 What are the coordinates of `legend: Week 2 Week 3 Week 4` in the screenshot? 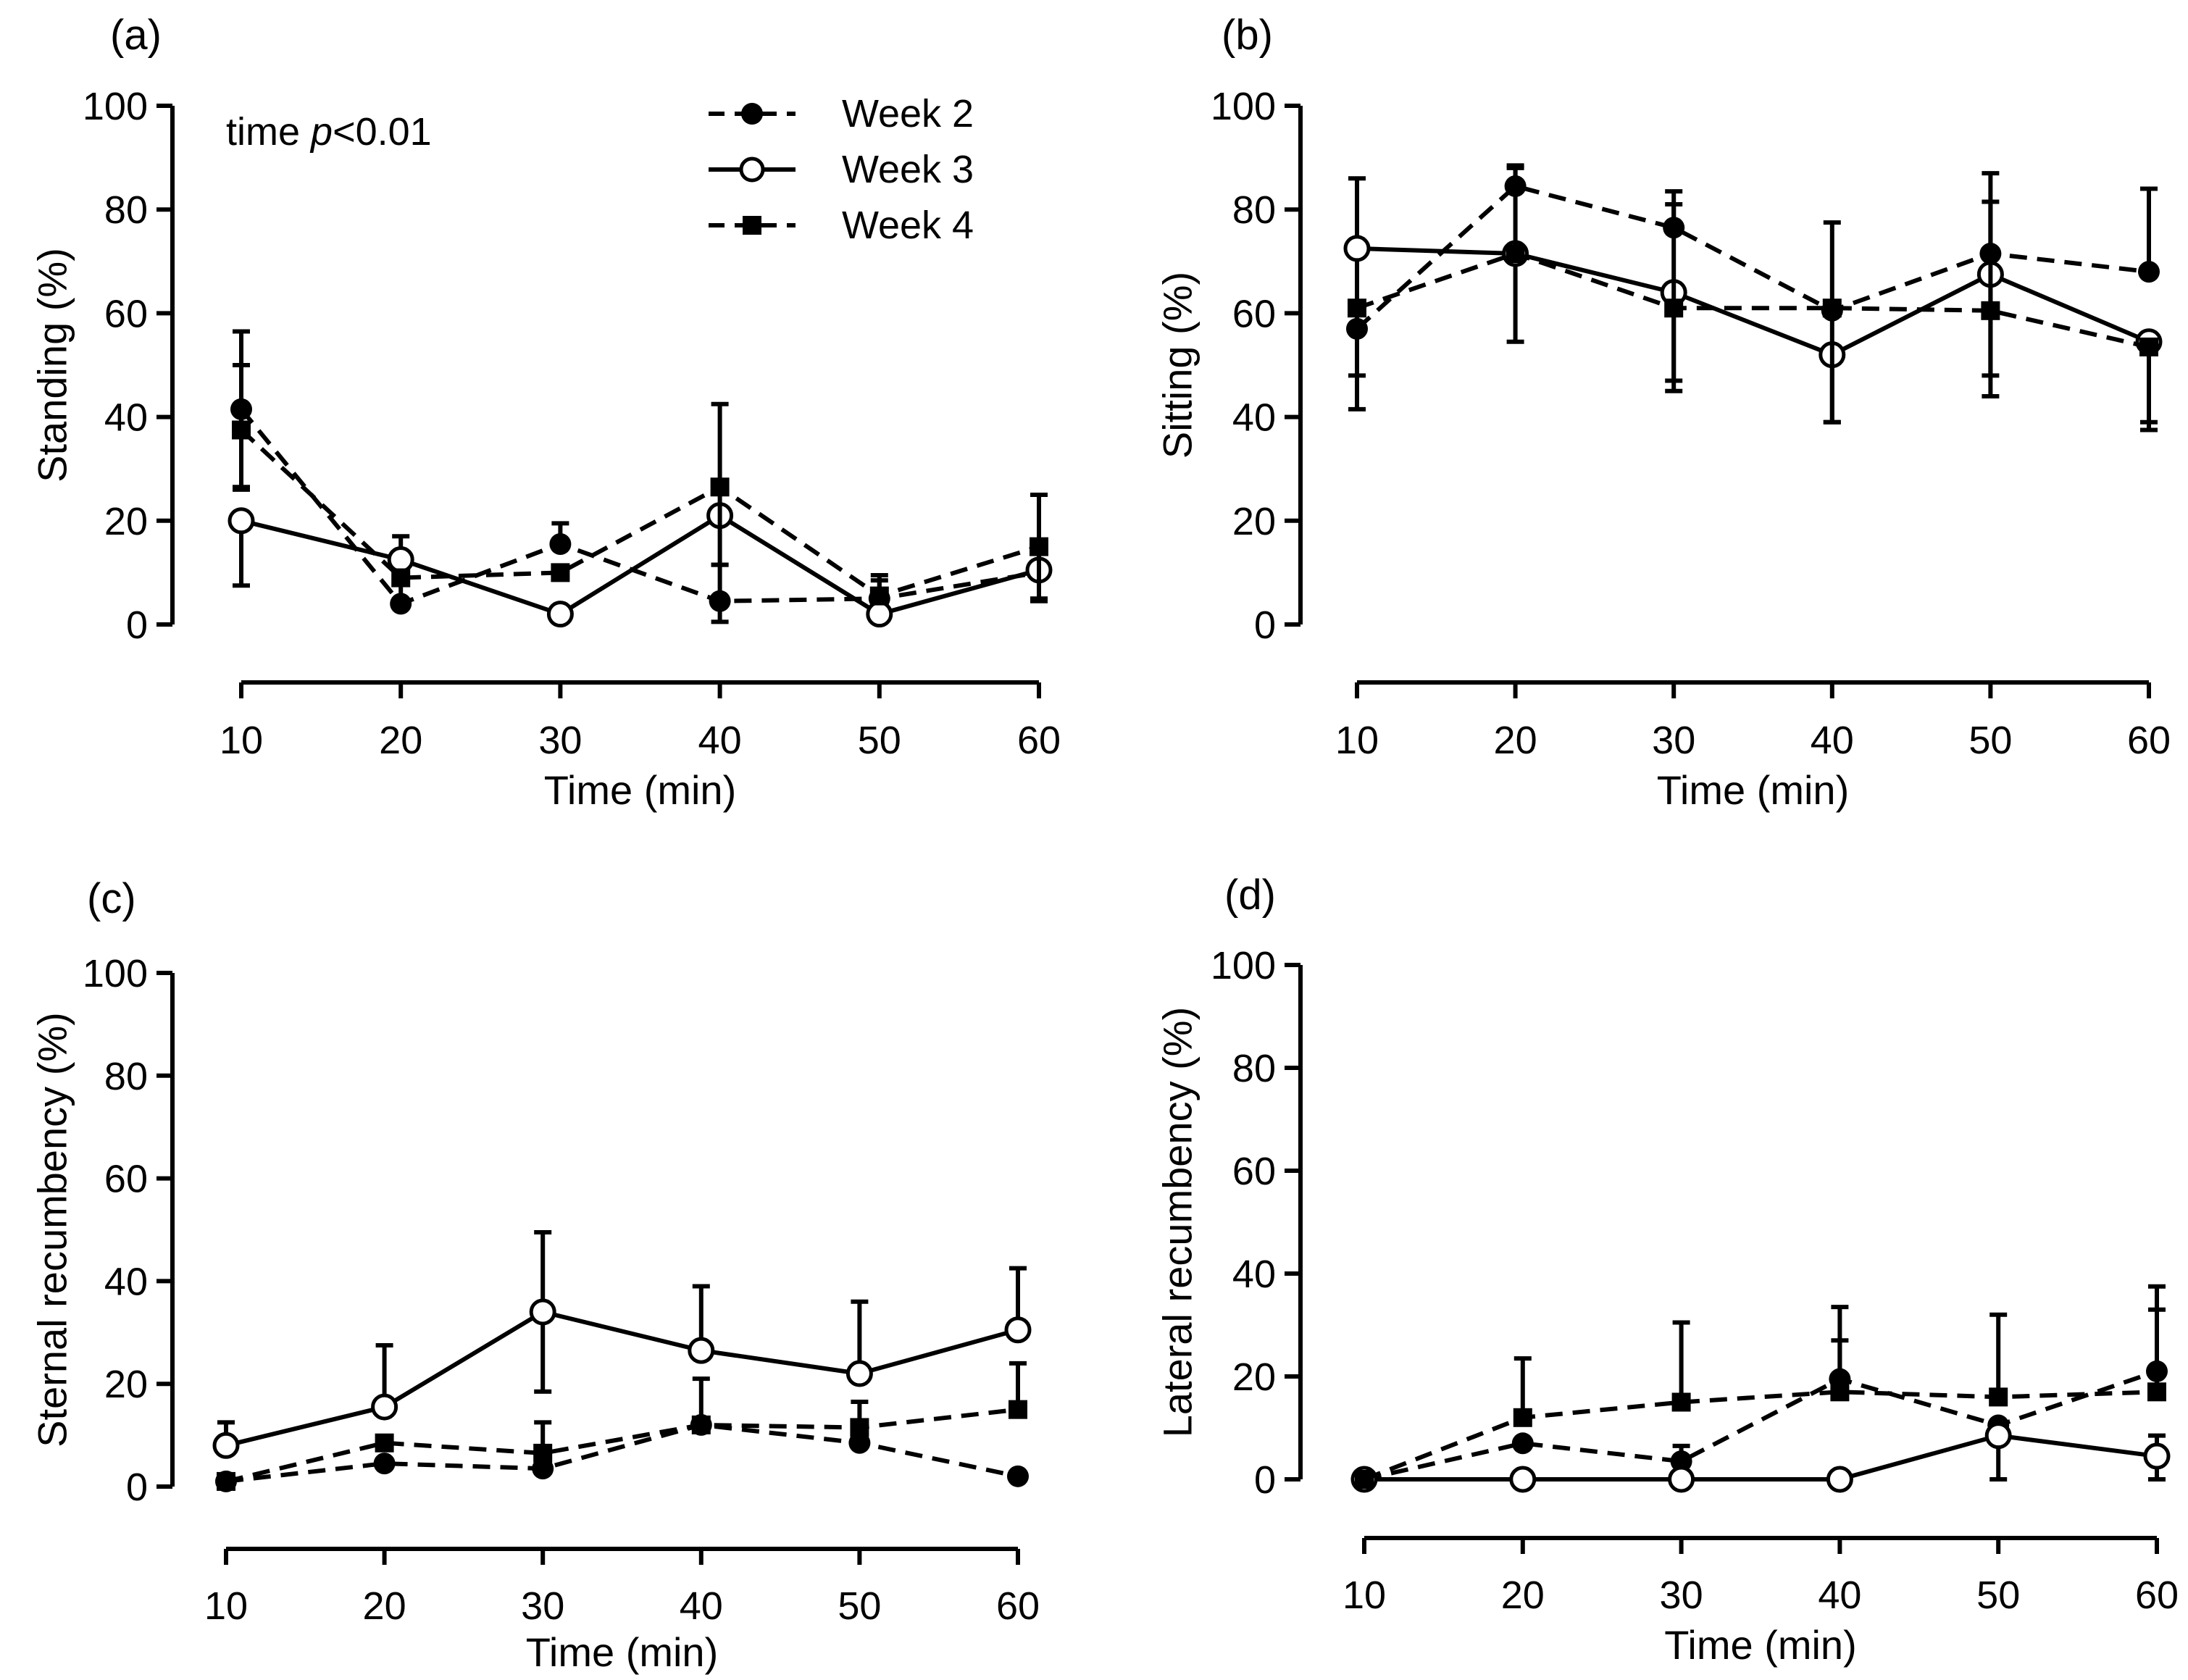 It's located at (841, 169).